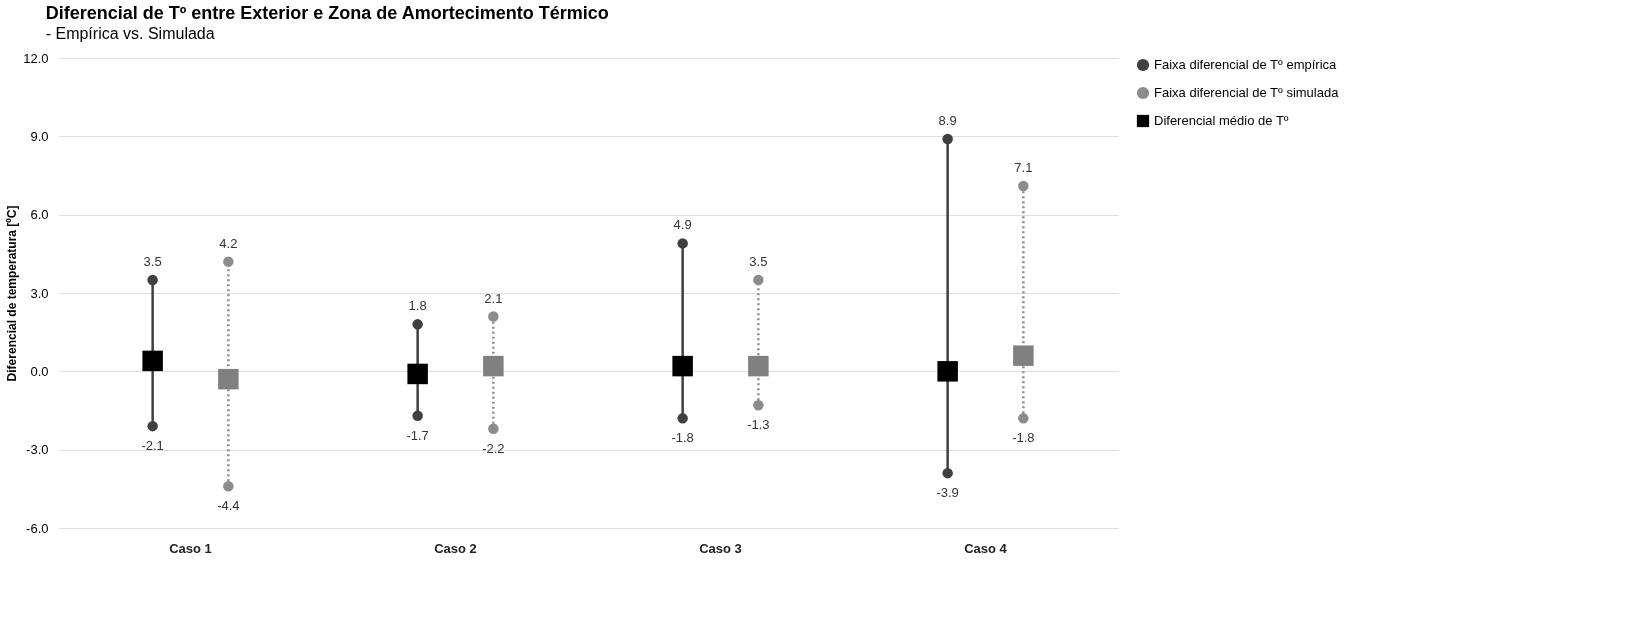  What do you see at coordinates (1246, 64) in the screenshot?
I see `legend-label: Faixa diferencial de Tº empírica` at bounding box center [1246, 64].